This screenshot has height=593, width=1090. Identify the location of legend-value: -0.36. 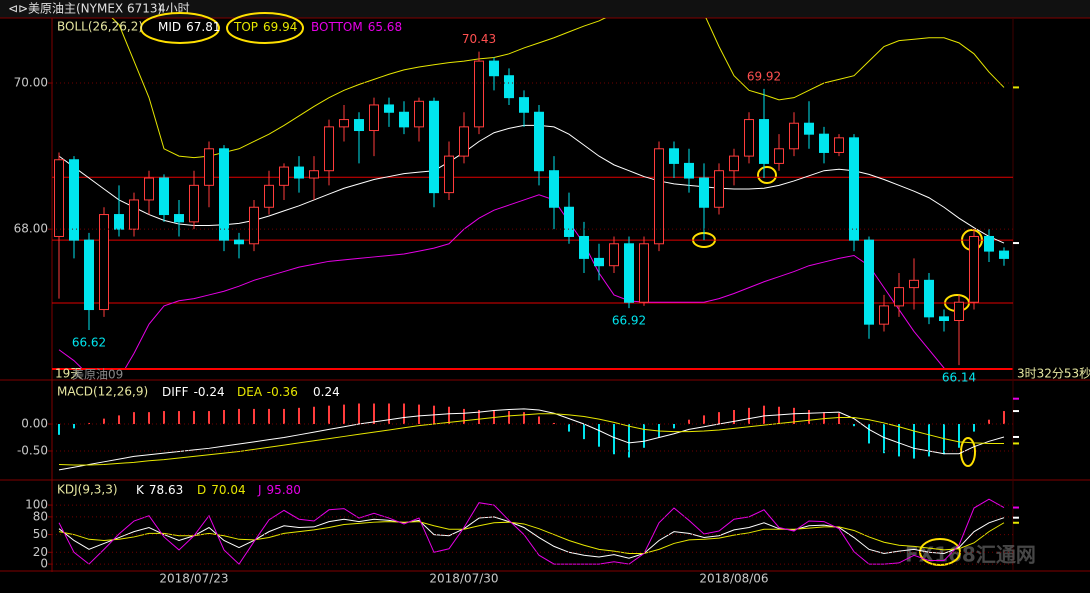
(282, 392).